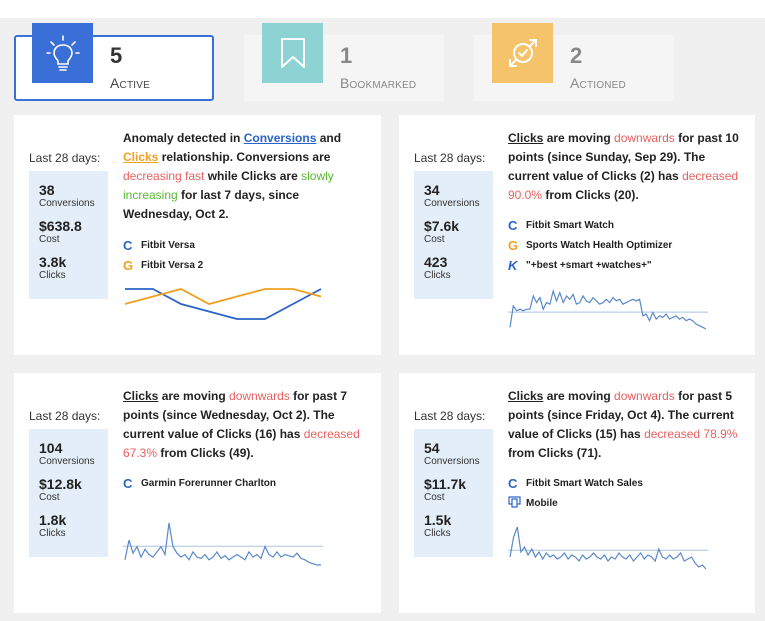  I want to click on tab-bookmarked: 1 Bookmarked, so click(344, 62).